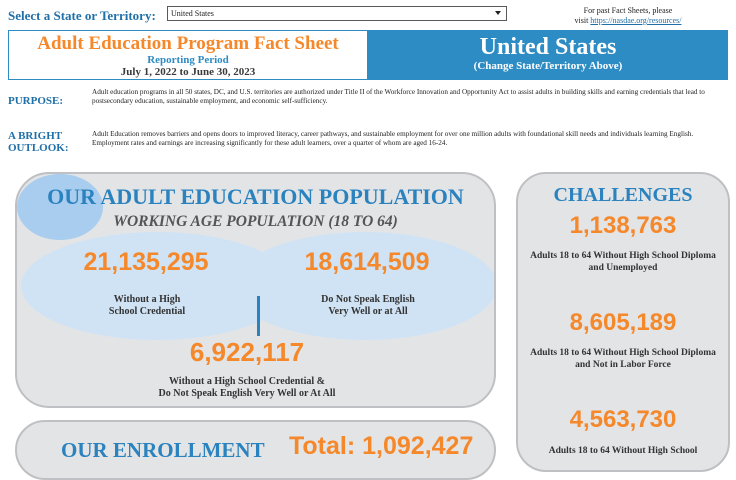  I want to click on population-subtitle: WORKING AGE POPULATION (18 TO 64), so click(255, 221).